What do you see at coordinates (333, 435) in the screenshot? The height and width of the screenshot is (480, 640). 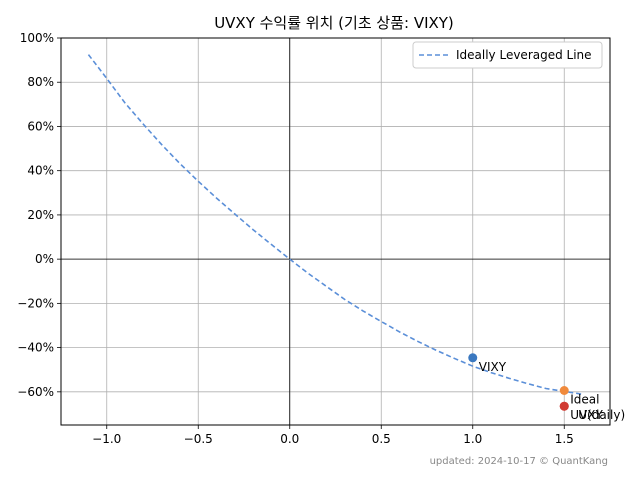 I see `x-axis-ticks: −1.0 −0.5 0.0 0.5 1.0 1.5` at bounding box center [333, 435].